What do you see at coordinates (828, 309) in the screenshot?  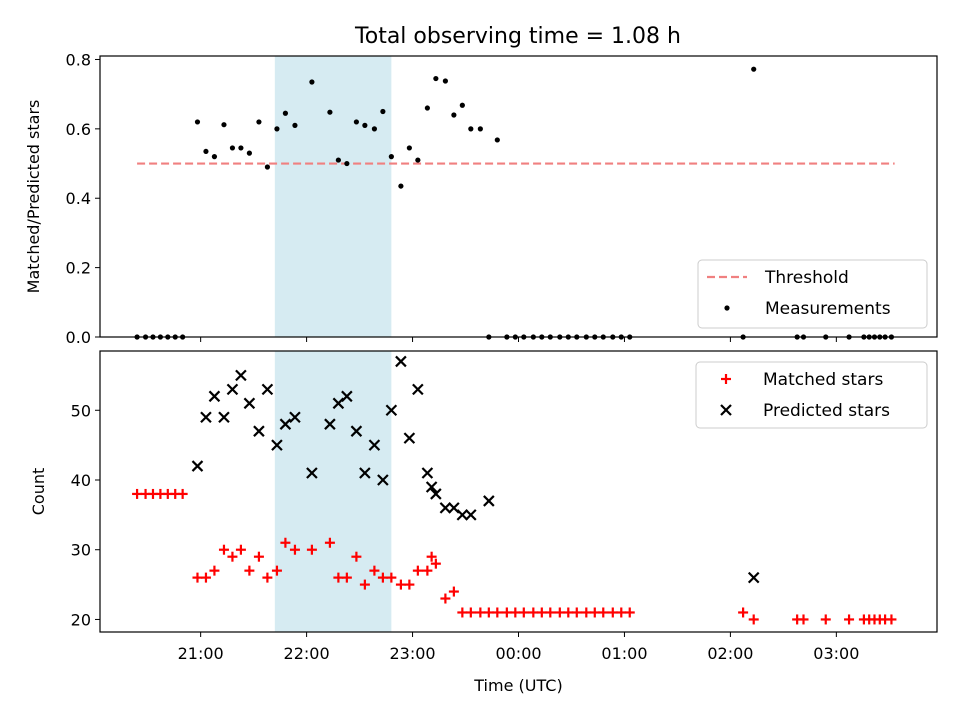 I see `legend-measurements-label: Measurements` at bounding box center [828, 309].